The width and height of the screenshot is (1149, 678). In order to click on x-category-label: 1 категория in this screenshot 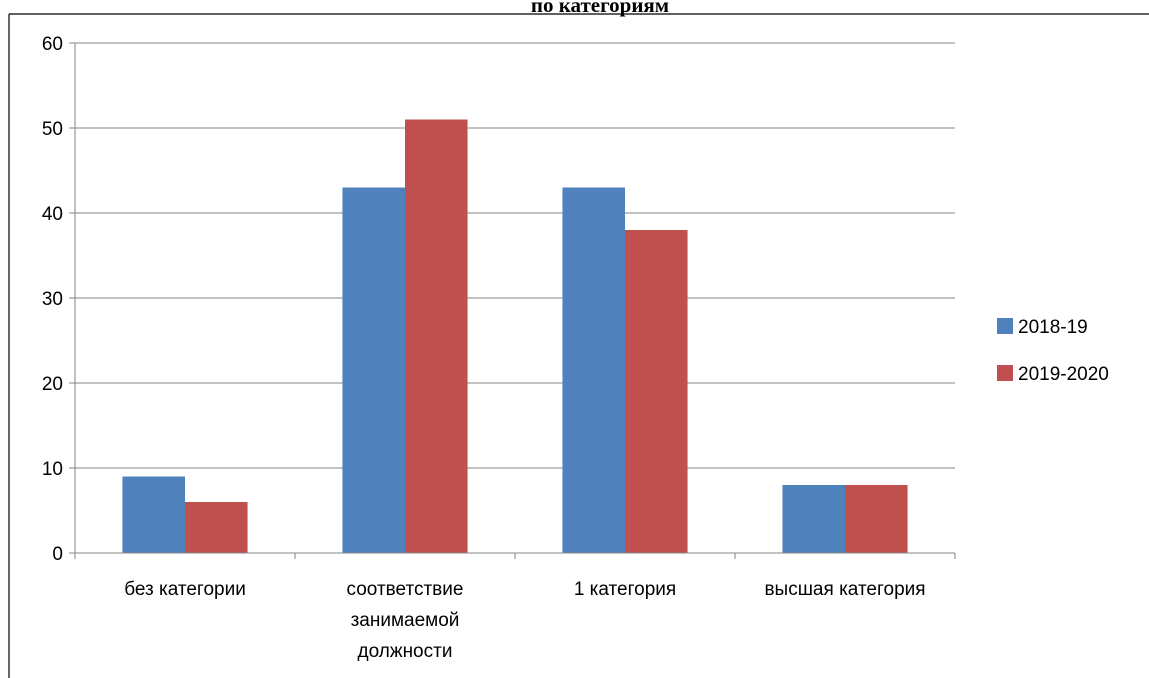, I will do `click(625, 589)`.